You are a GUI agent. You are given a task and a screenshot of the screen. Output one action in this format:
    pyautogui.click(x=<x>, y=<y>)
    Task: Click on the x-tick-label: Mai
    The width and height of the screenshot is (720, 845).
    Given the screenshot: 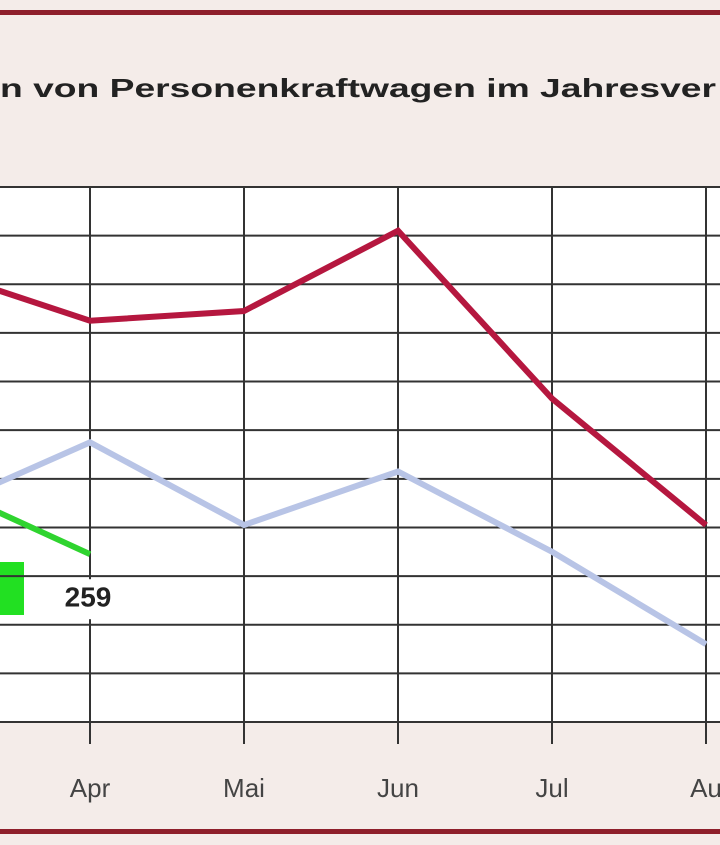 What is the action you would take?
    pyautogui.click(x=244, y=788)
    